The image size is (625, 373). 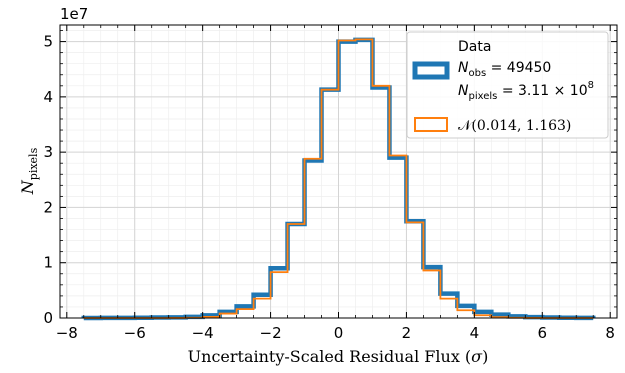 What do you see at coordinates (48, 97) in the screenshot?
I see `y-tick-label: 4` at bounding box center [48, 97].